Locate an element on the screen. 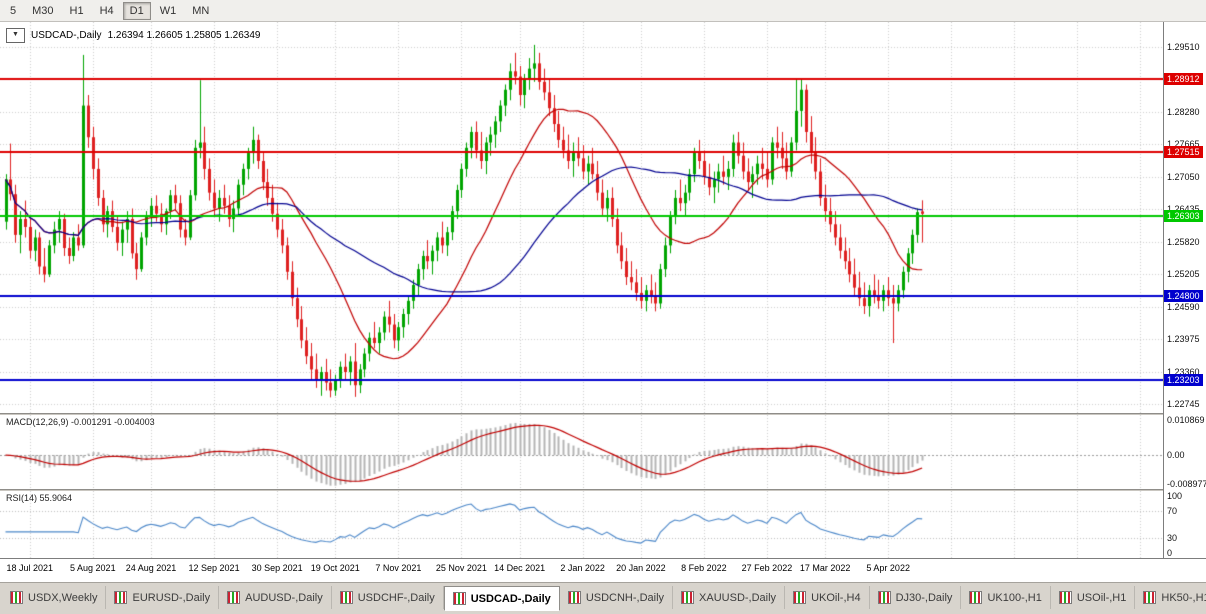  price-tick-label: 1.22745 is located at coordinates (1183, 403).